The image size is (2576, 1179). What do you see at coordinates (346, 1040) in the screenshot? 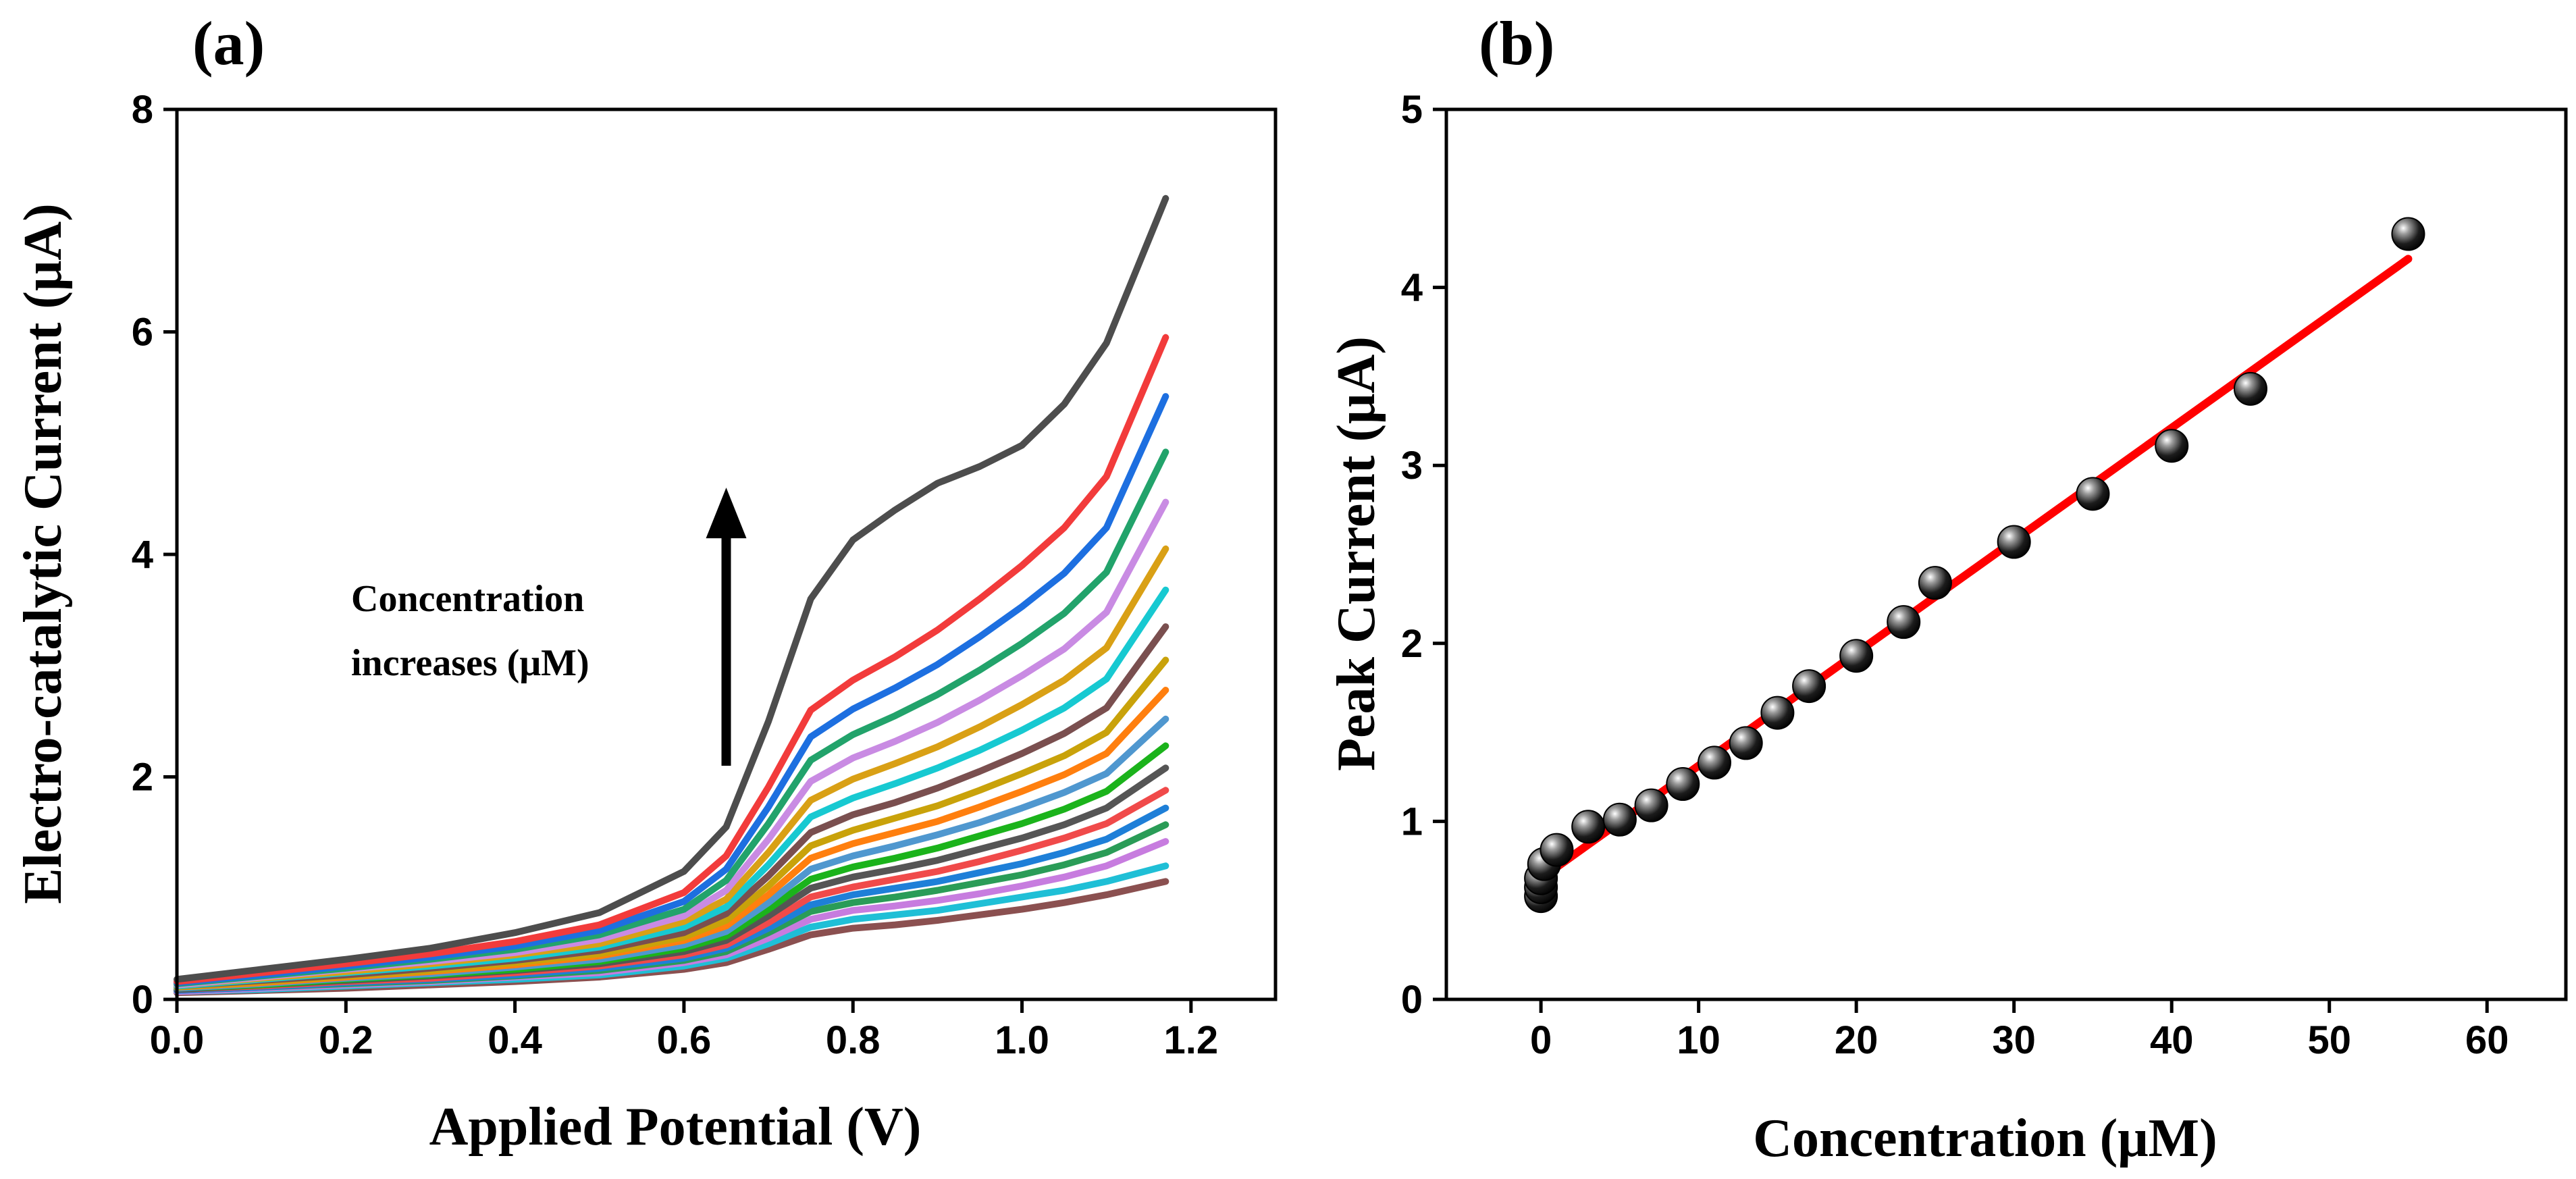
I see `x-tick-label: 0.2` at bounding box center [346, 1040].